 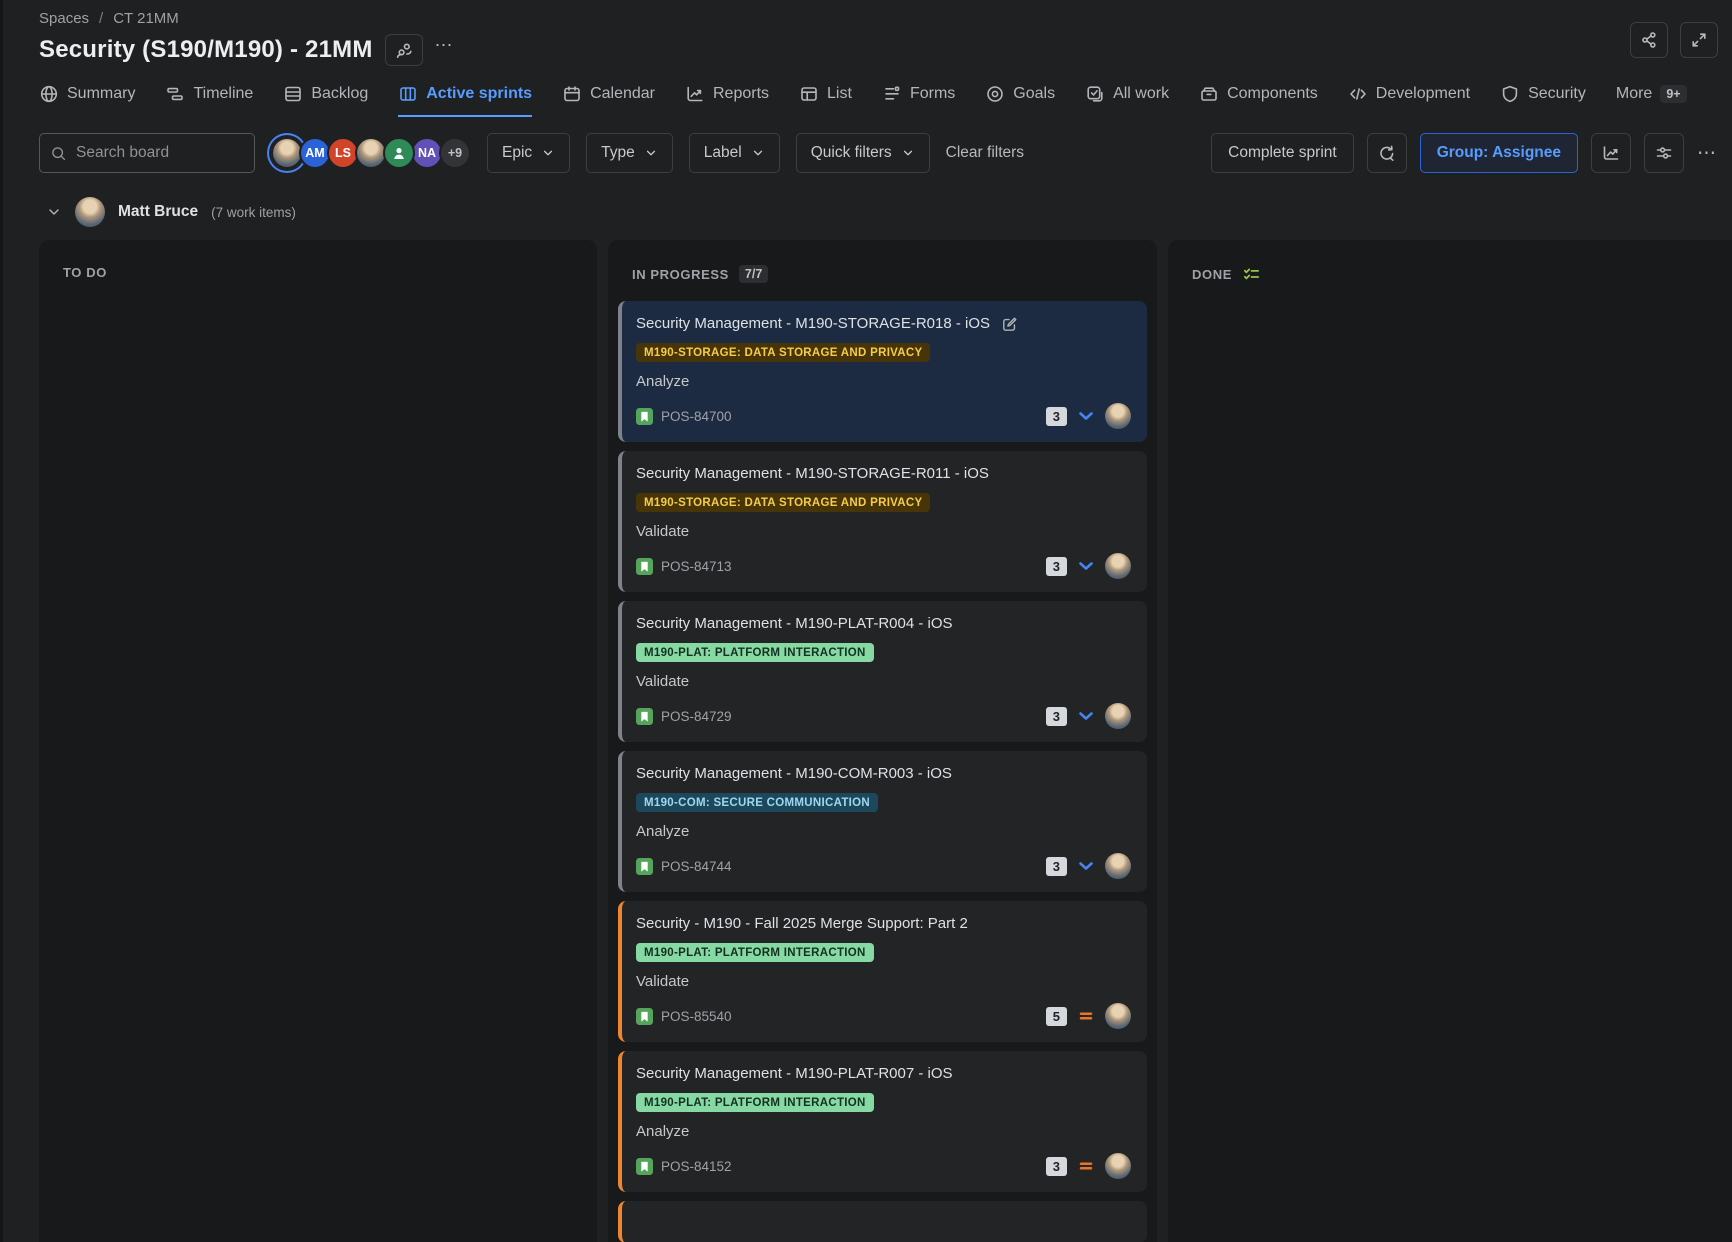 What do you see at coordinates (862, 153) in the screenshot?
I see `quick-filters-dropdown: Quick filters` at bounding box center [862, 153].